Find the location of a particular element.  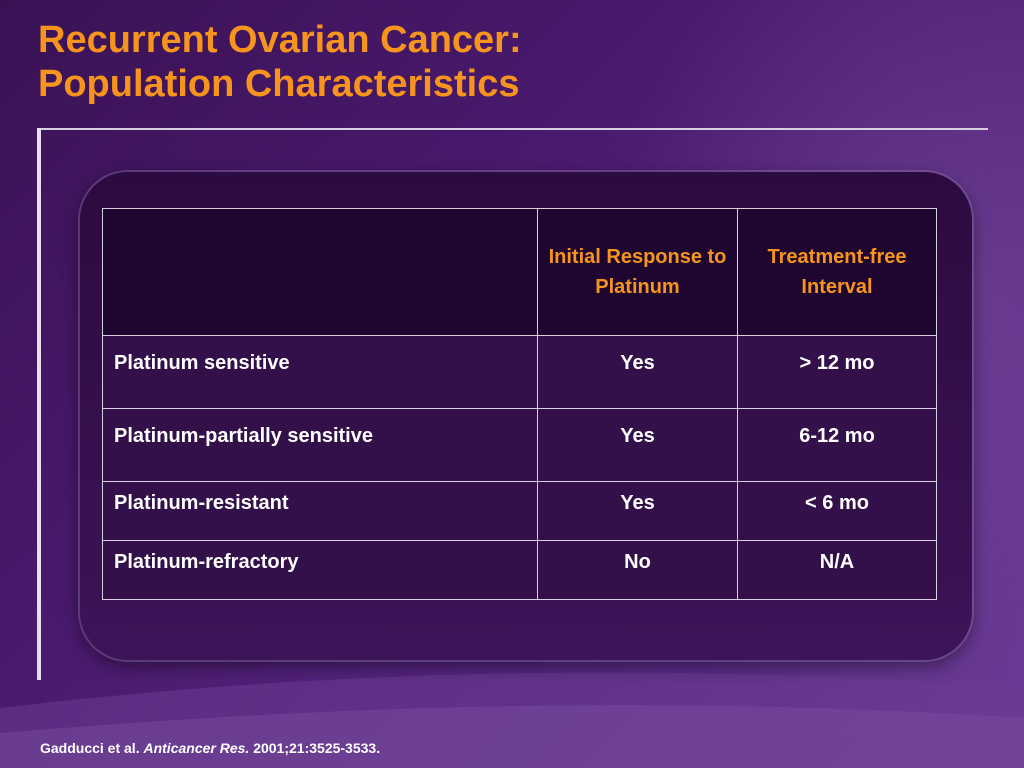

header-treatment-free-interval: Treatment-free Interval is located at coordinates (837, 272).